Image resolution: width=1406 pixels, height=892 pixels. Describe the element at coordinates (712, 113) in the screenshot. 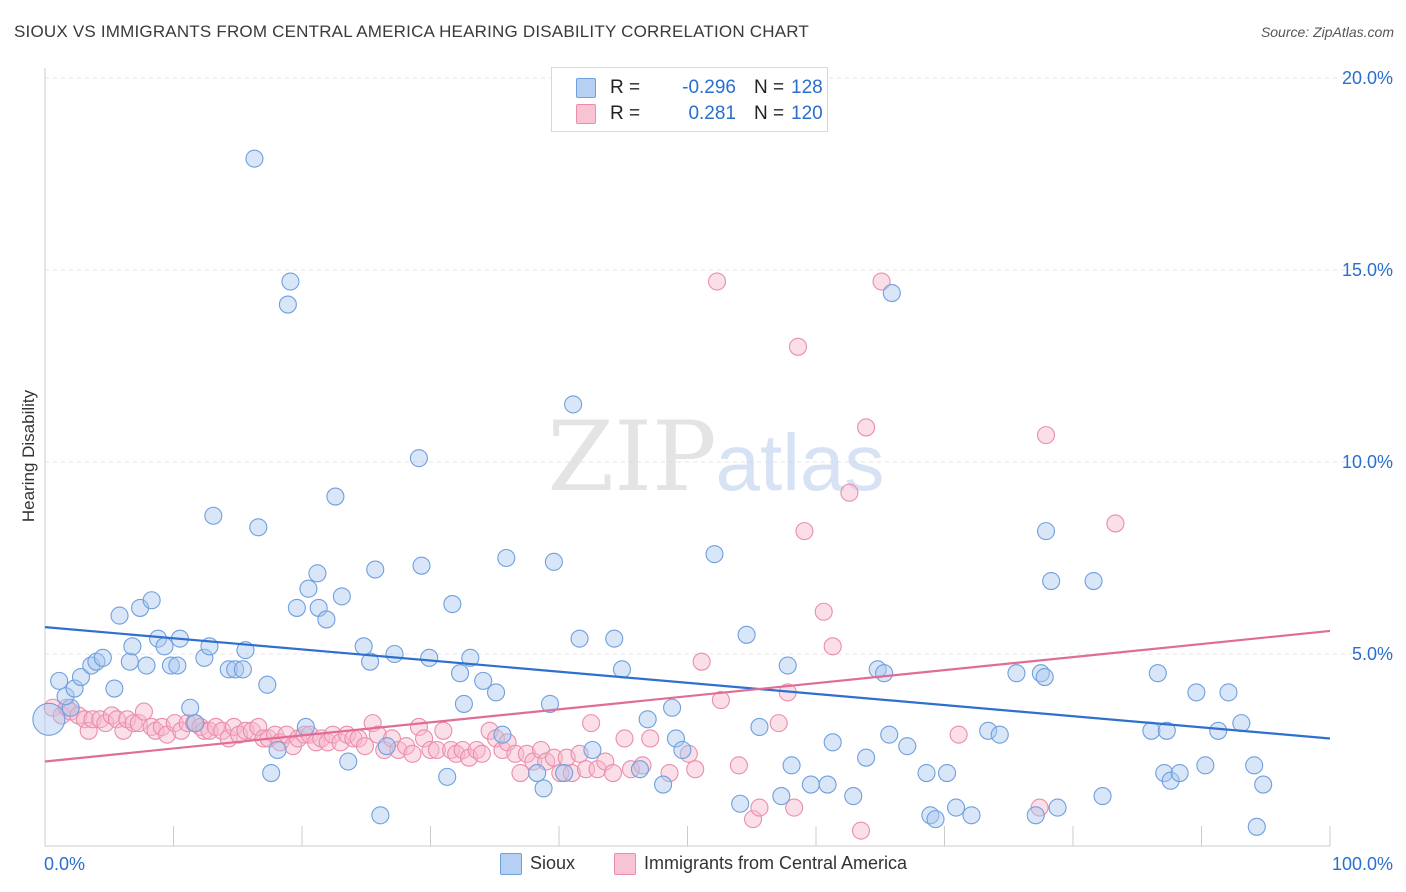

I see `legend-r-value: 0.281` at that location.